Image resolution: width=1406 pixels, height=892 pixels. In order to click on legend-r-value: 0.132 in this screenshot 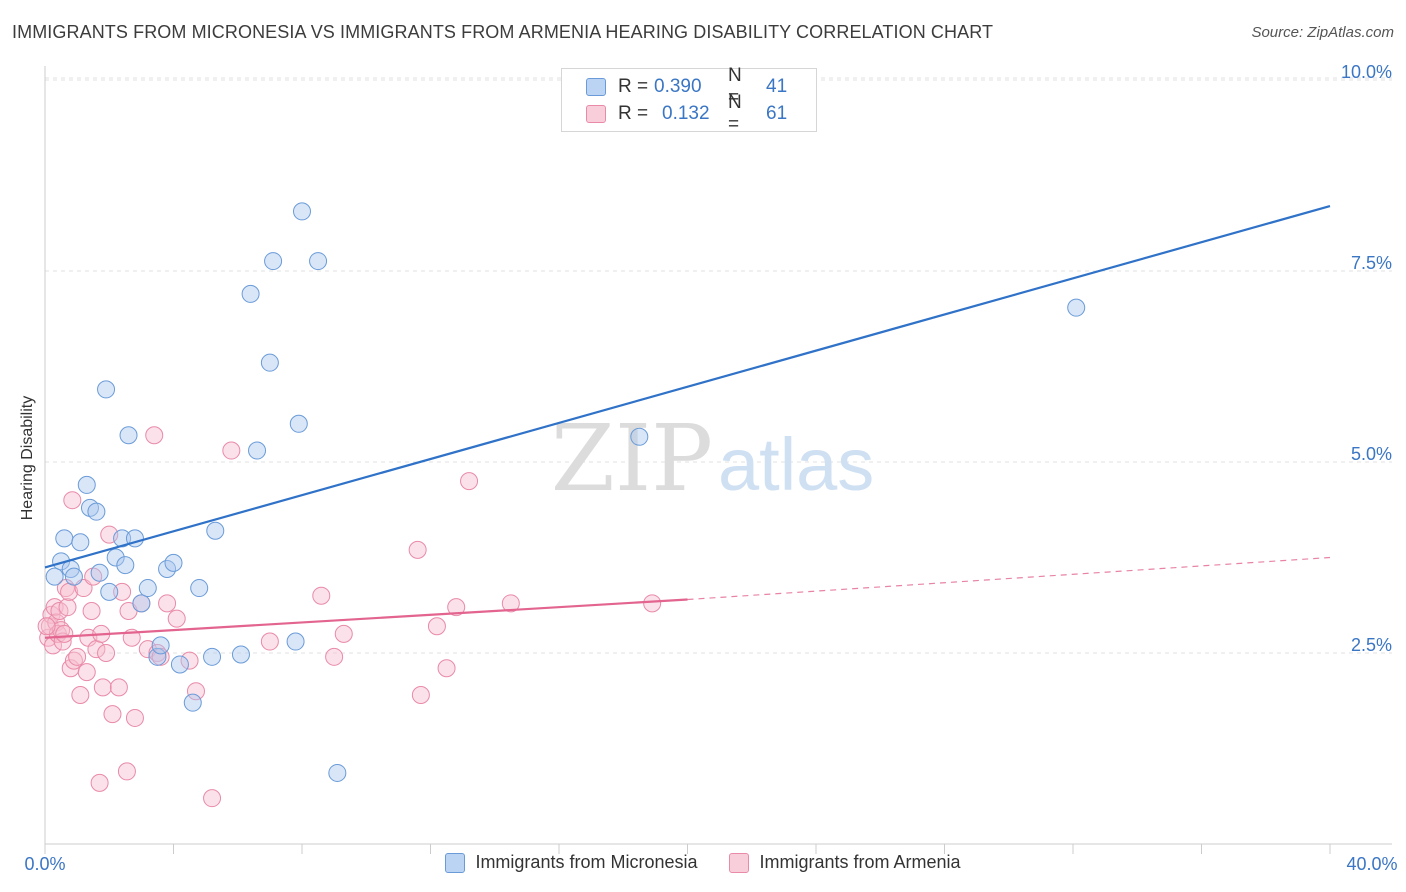, I will do `click(686, 113)`.